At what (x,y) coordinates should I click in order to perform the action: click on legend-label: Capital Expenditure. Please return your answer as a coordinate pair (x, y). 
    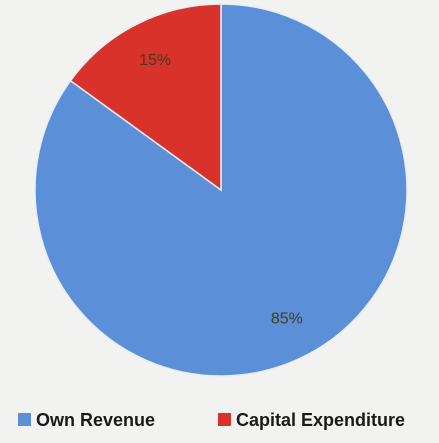
    Looking at the image, I should click on (320, 420).